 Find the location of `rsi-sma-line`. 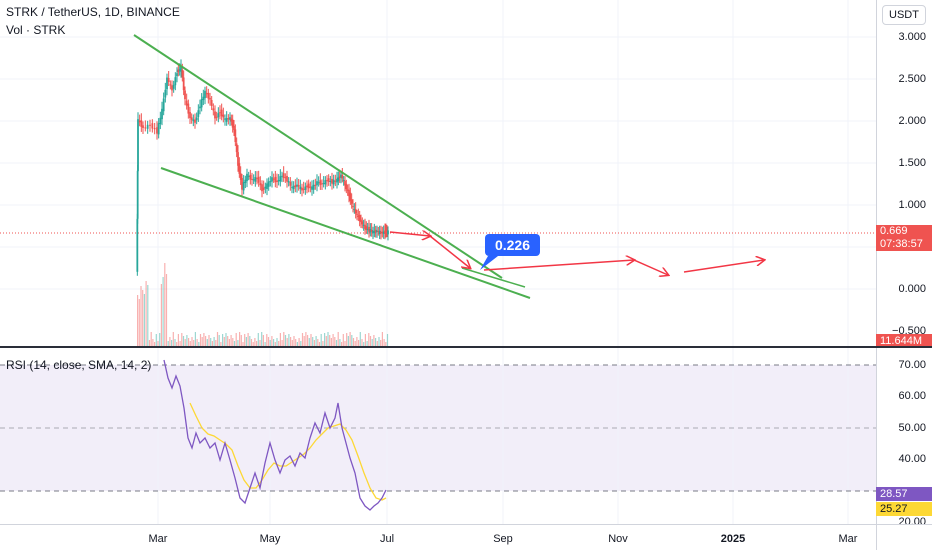

rsi-sma-line is located at coordinates (288, 451).